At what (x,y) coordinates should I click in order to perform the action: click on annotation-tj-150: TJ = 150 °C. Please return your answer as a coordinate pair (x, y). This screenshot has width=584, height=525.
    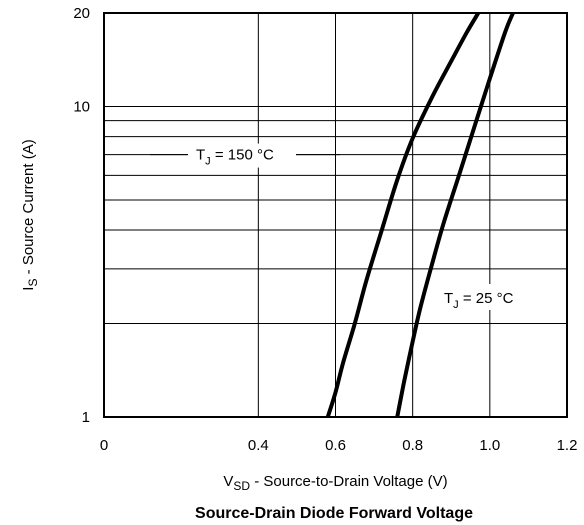
    Looking at the image, I should click on (235, 157).